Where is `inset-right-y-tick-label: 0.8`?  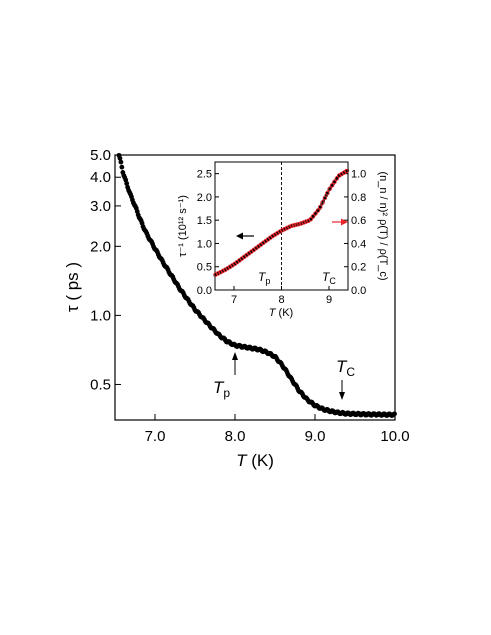
inset-right-y-tick-label: 0.8 is located at coordinates (358, 198).